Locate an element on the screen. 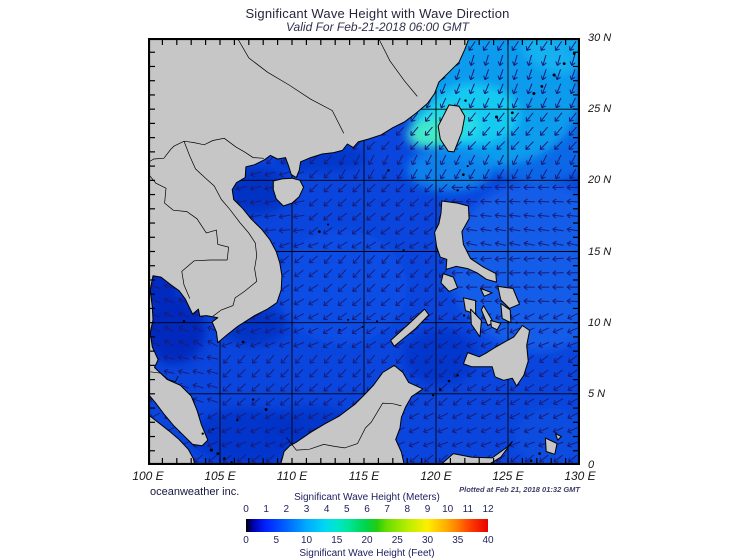 The width and height of the screenshot is (755, 560). feet-tick-label: 25 is located at coordinates (397, 540).